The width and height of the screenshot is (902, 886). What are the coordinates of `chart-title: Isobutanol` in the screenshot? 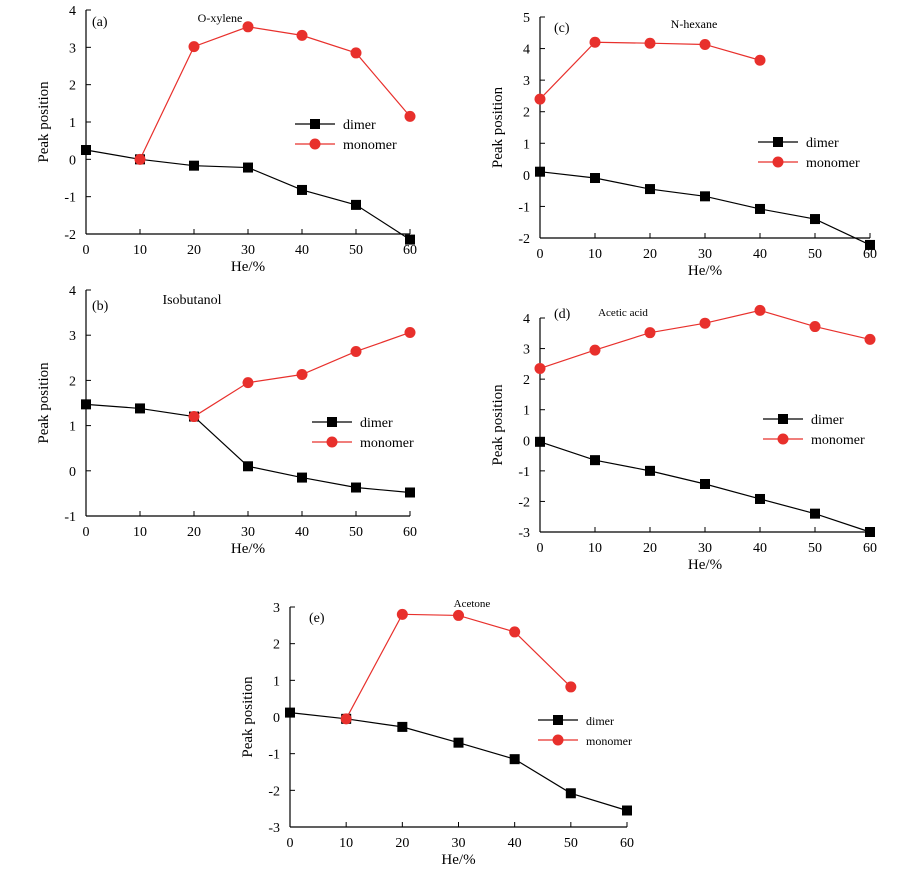 It's located at (191, 300).